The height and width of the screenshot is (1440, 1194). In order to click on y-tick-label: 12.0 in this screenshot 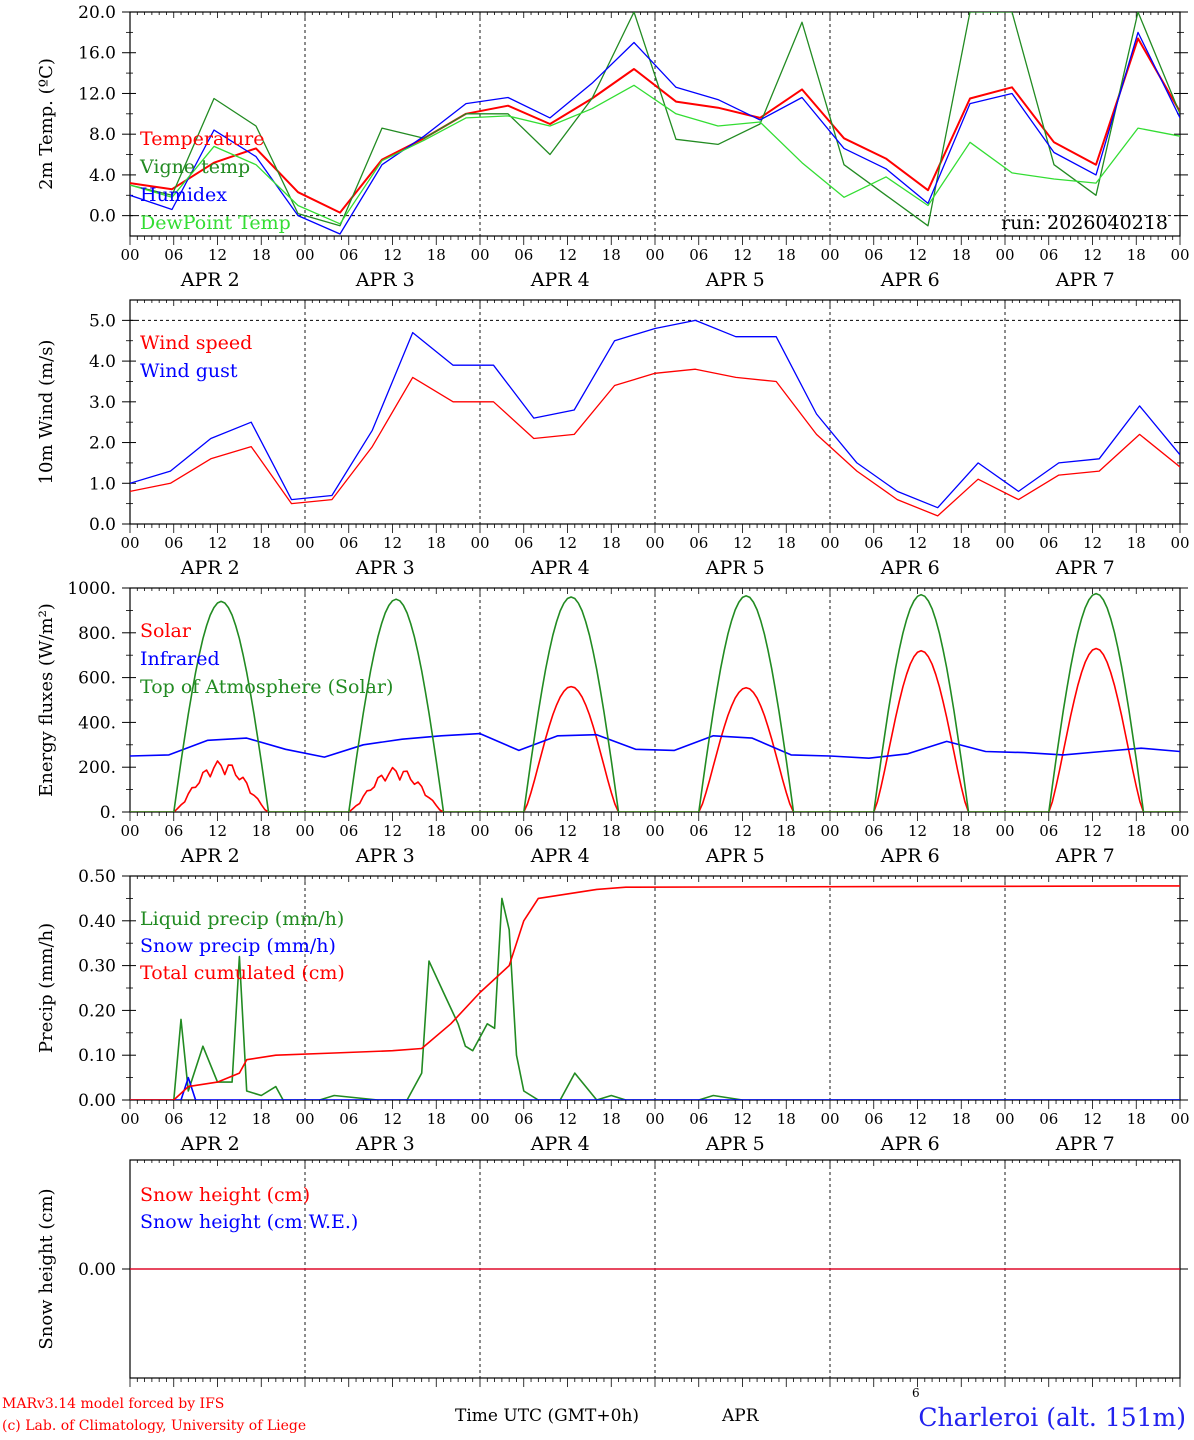, I will do `click(97, 94)`.